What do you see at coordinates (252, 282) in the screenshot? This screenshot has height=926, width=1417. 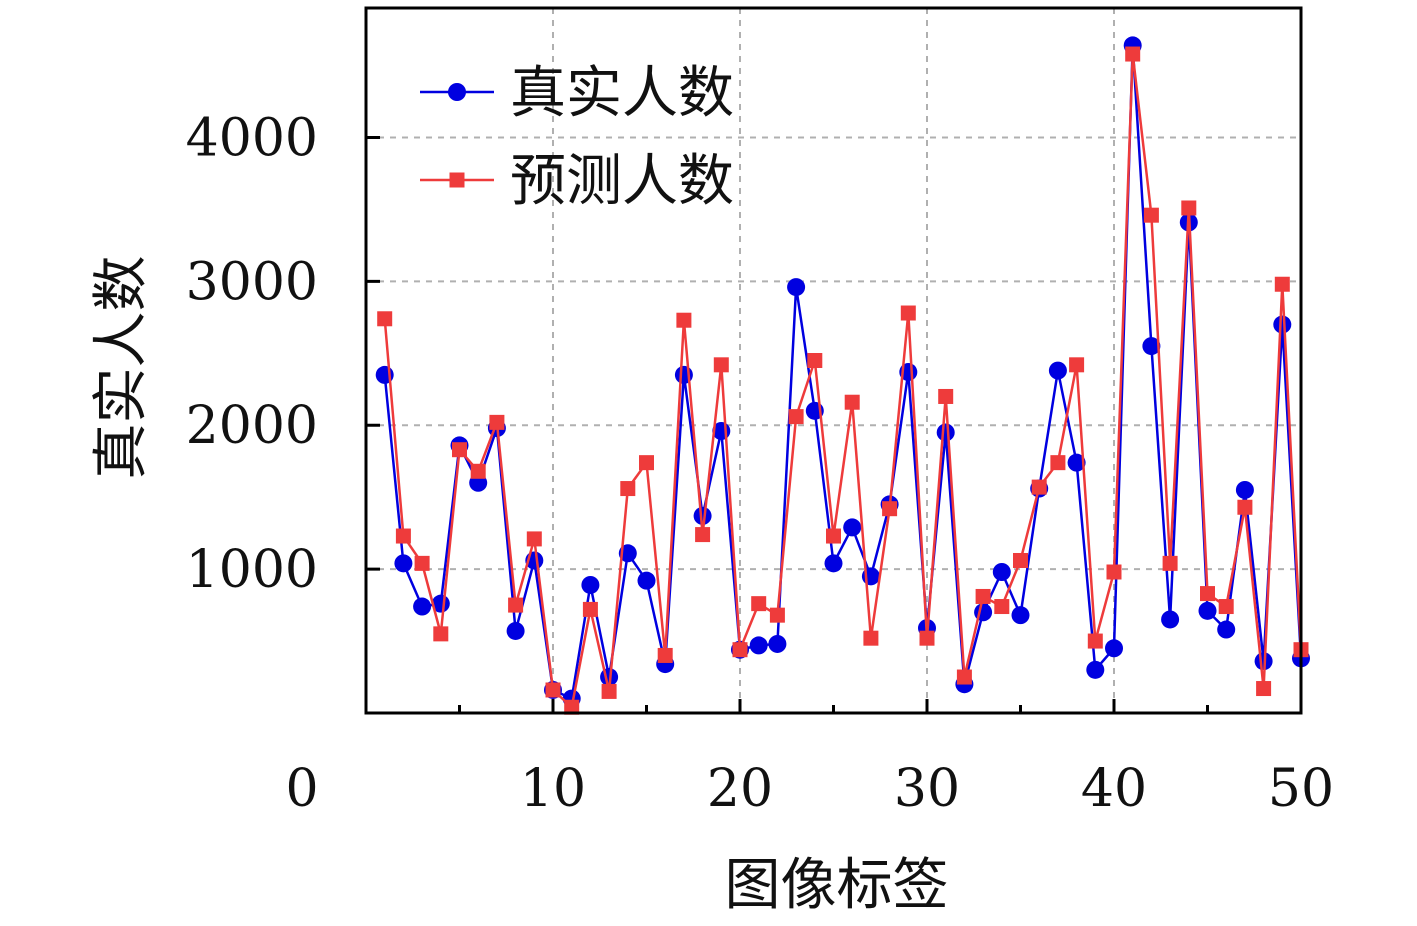 I see `y-tick-label: 3000` at bounding box center [252, 282].